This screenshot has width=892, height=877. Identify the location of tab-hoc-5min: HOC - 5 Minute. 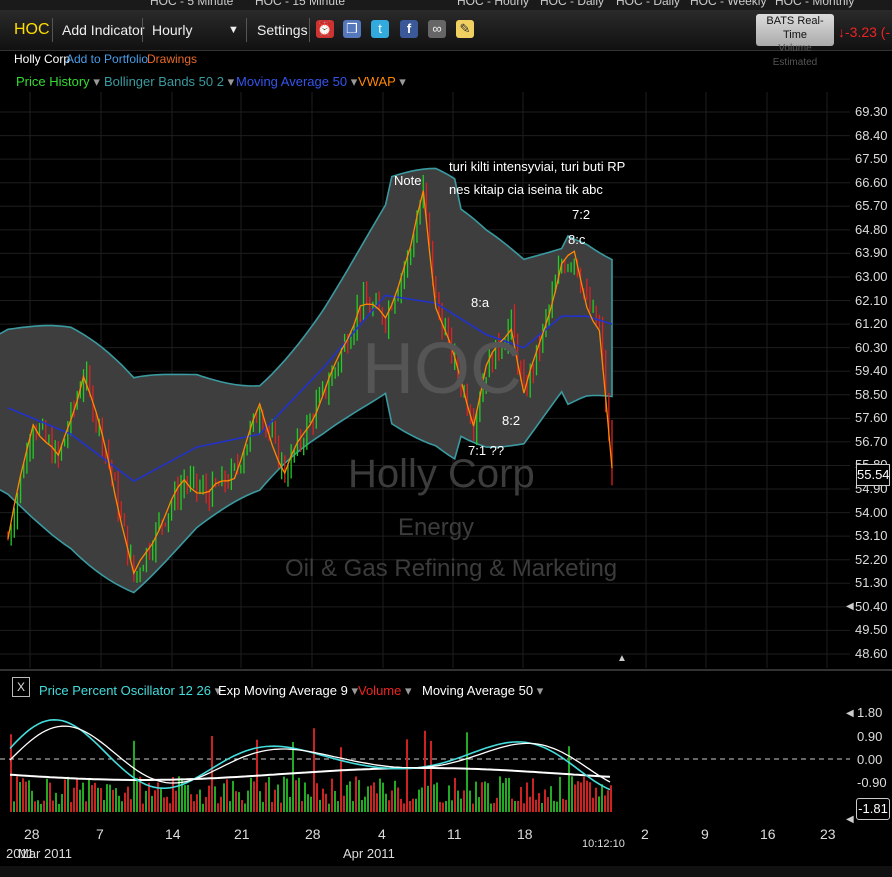
(192, 4).